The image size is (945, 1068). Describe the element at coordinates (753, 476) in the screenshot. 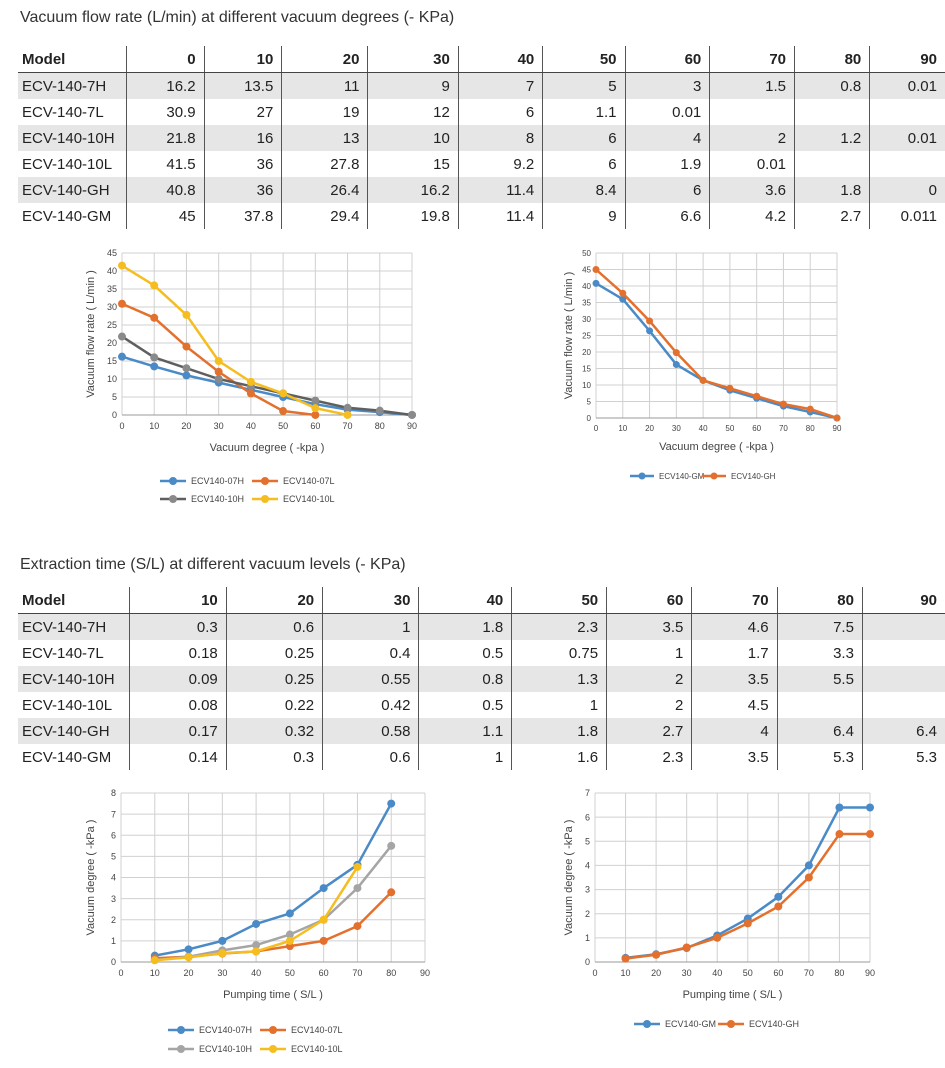

I see `legend-label: ECV140-GH` at that location.